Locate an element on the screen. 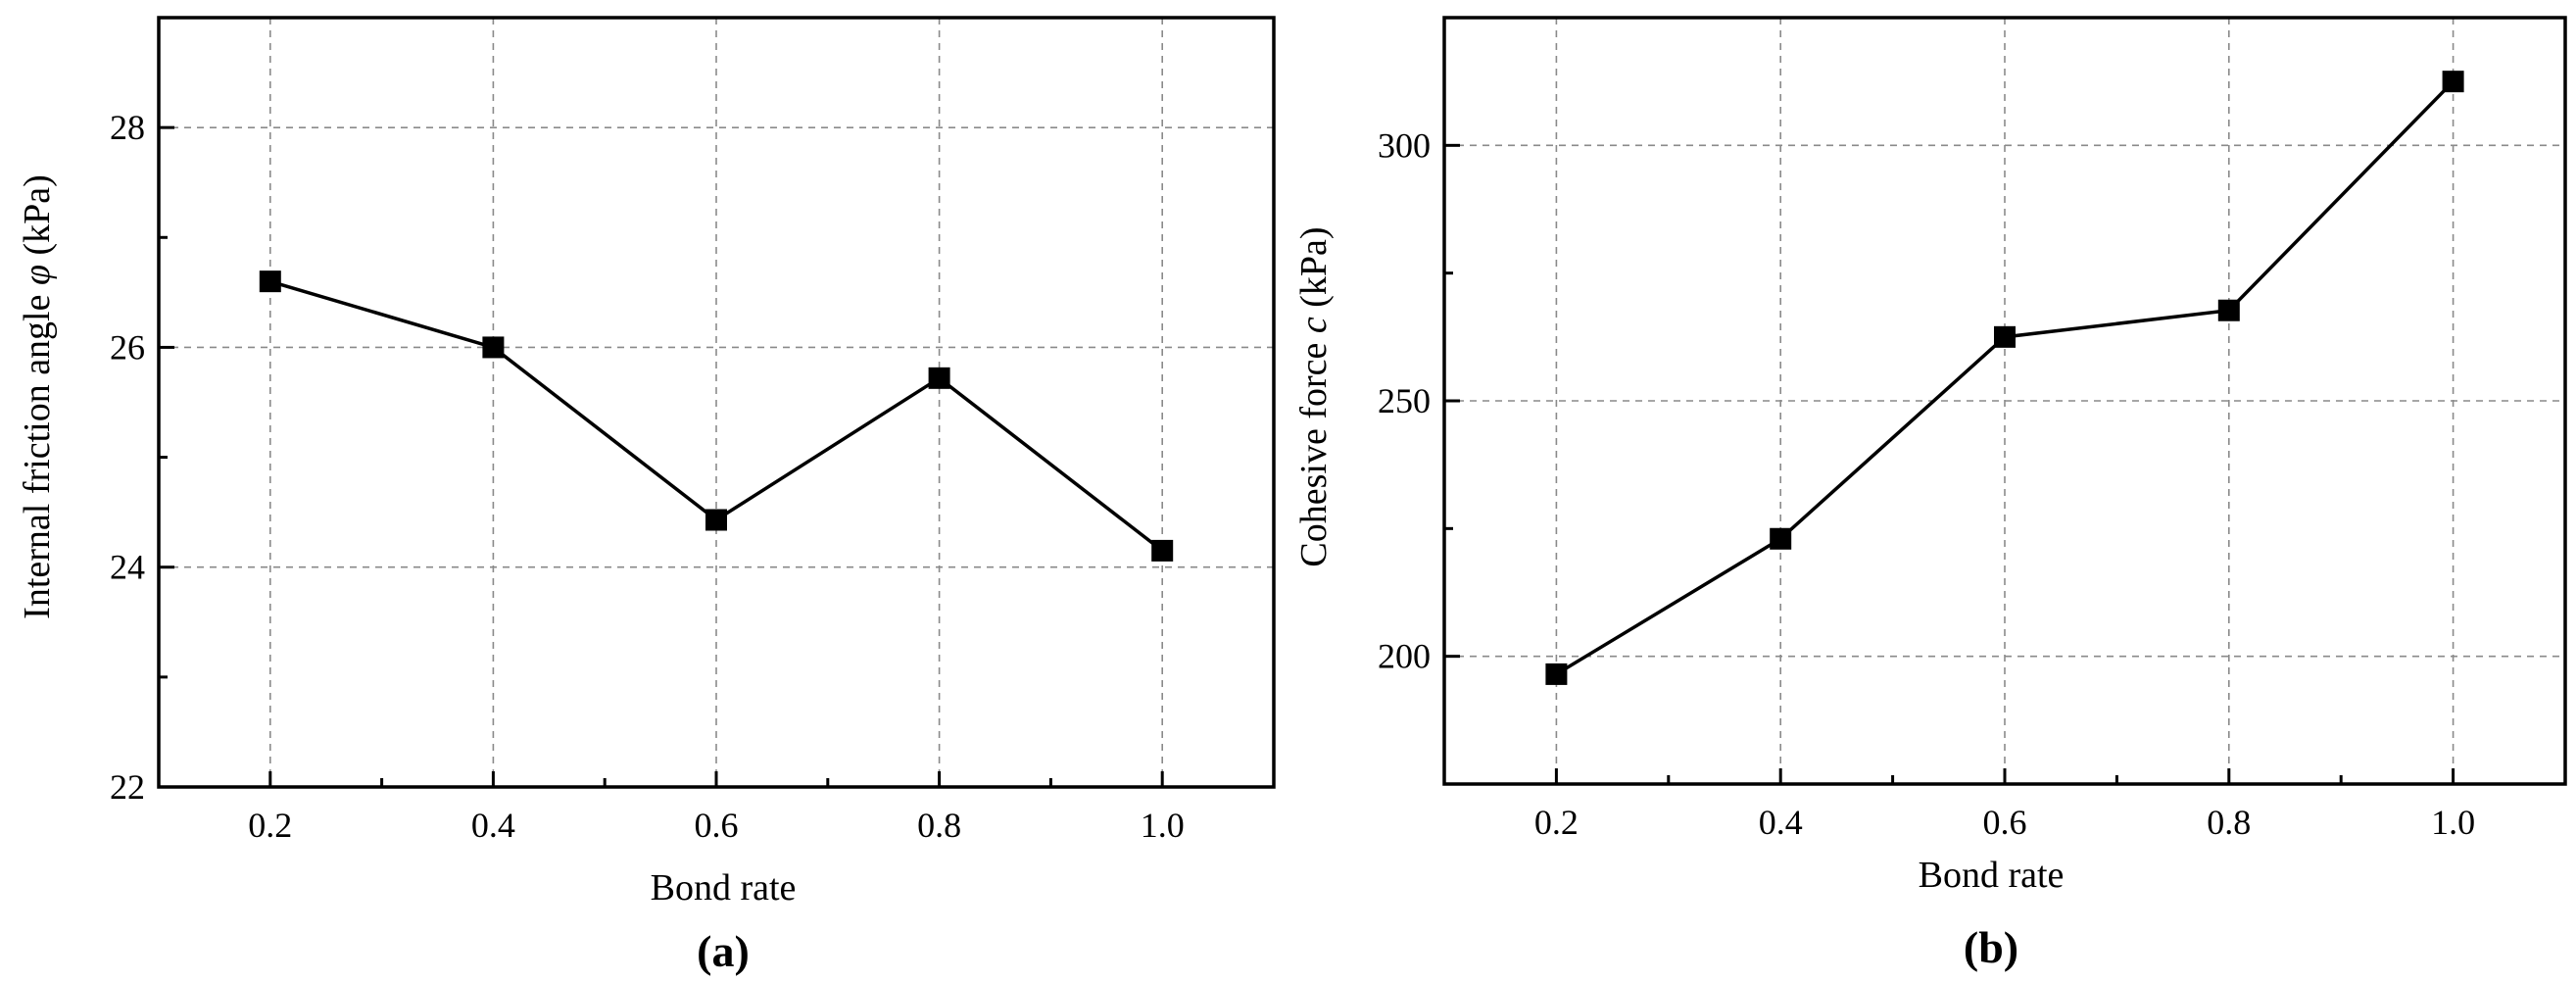  y-tick-label: 22 is located at coordinates (127, 787).